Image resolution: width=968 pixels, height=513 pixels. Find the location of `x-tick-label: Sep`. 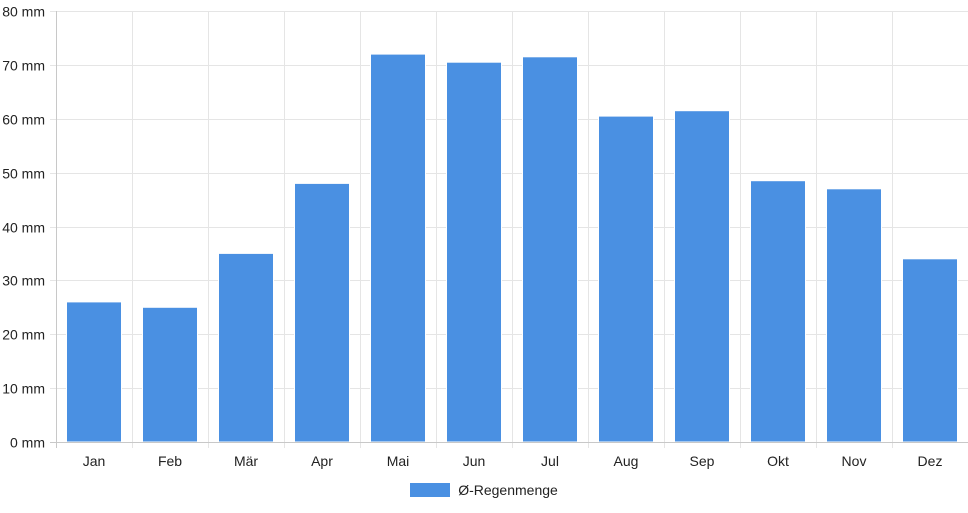

x-tick-label: Sep is located at coordinates (702, 461).